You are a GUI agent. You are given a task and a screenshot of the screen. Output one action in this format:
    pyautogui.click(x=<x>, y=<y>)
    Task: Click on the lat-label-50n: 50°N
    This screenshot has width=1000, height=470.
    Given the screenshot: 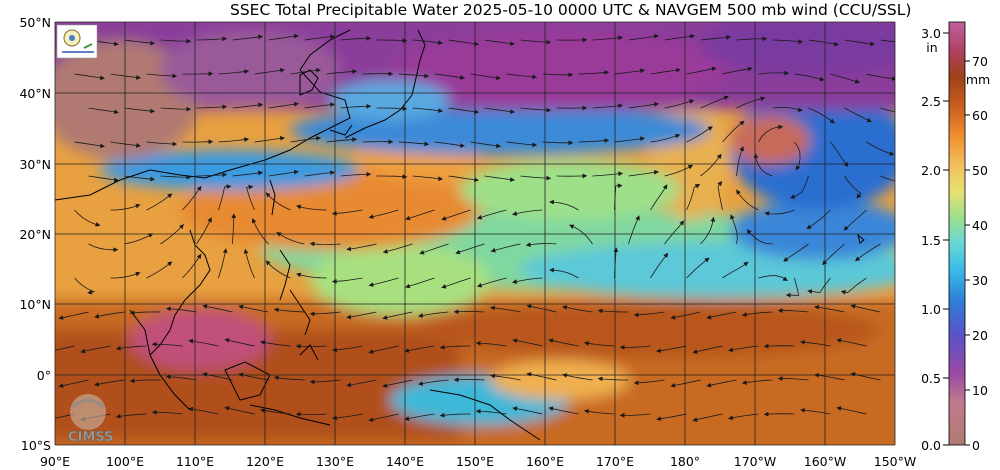 What is the action you would take?
    pyautogui.click(x=35, y=22)
    